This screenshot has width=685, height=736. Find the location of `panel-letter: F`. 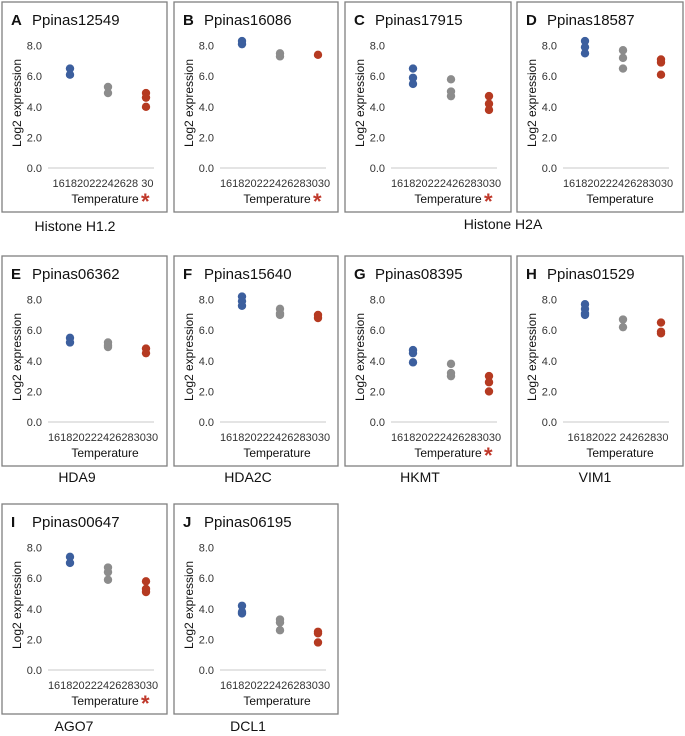

panel-letter: F is located at coordinates (187, 274).